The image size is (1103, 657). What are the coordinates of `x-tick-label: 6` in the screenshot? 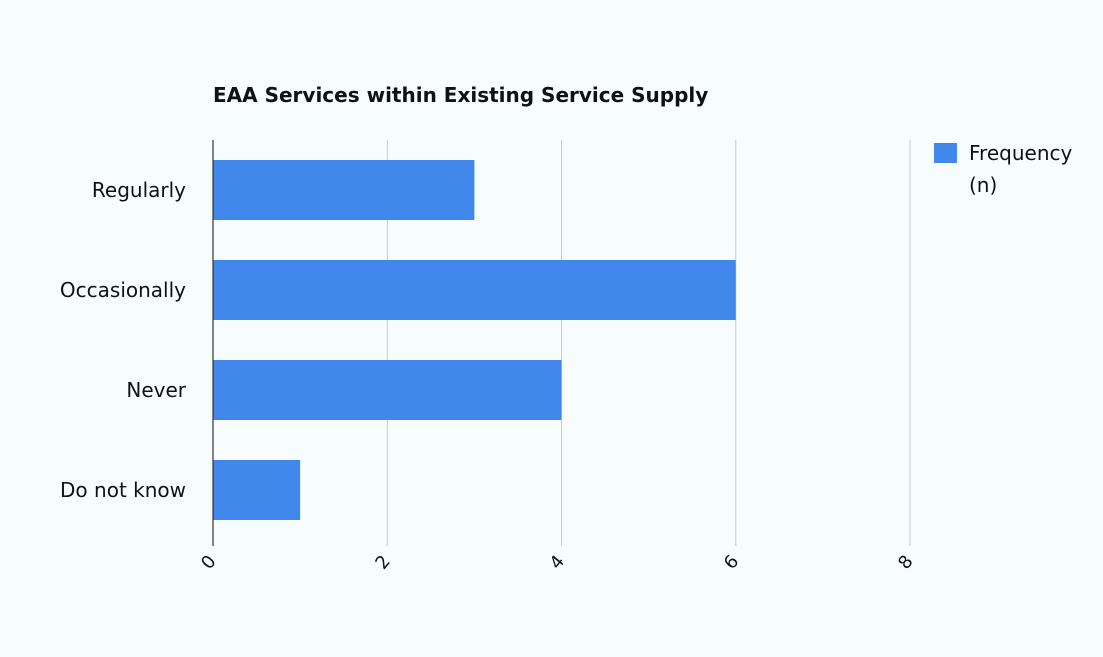 It's located at (731, 562).